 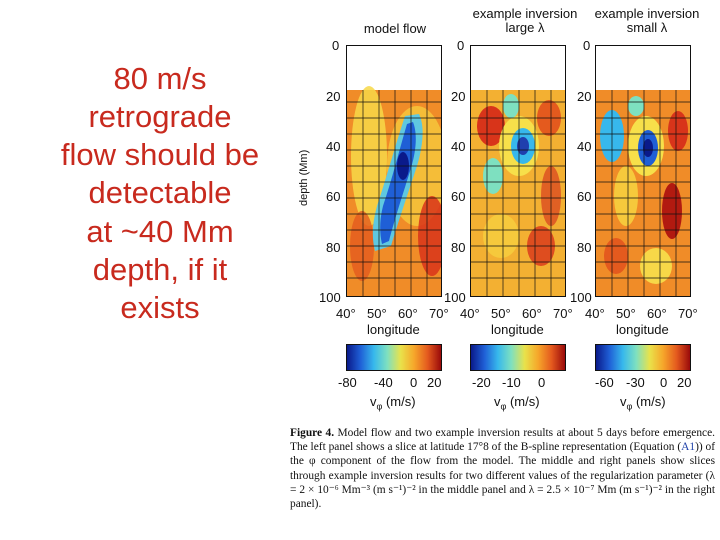 I want to click on colorbar-tick: -60, so click(x=604, y=382).